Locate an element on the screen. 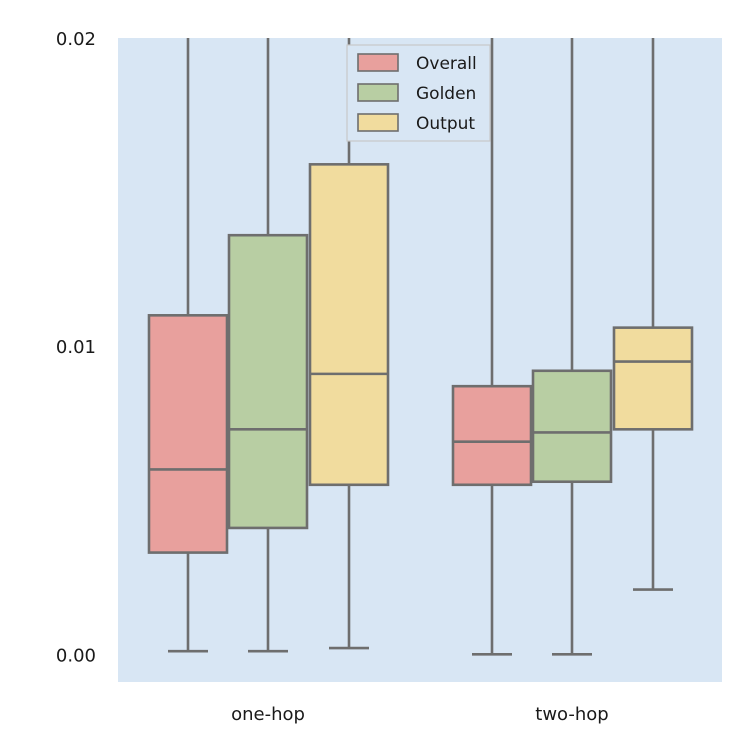  x-tick-label: one-hop is located at coordinates (268, 714).